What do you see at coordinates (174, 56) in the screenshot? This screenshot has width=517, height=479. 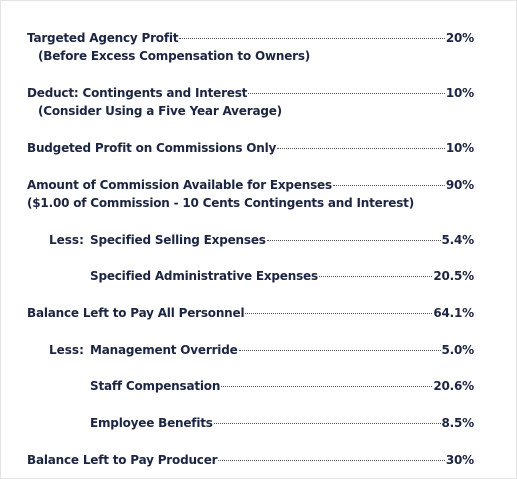 I see `item-note: (Before Excess Compensation to Owners)` at bounding box center [174, 56].